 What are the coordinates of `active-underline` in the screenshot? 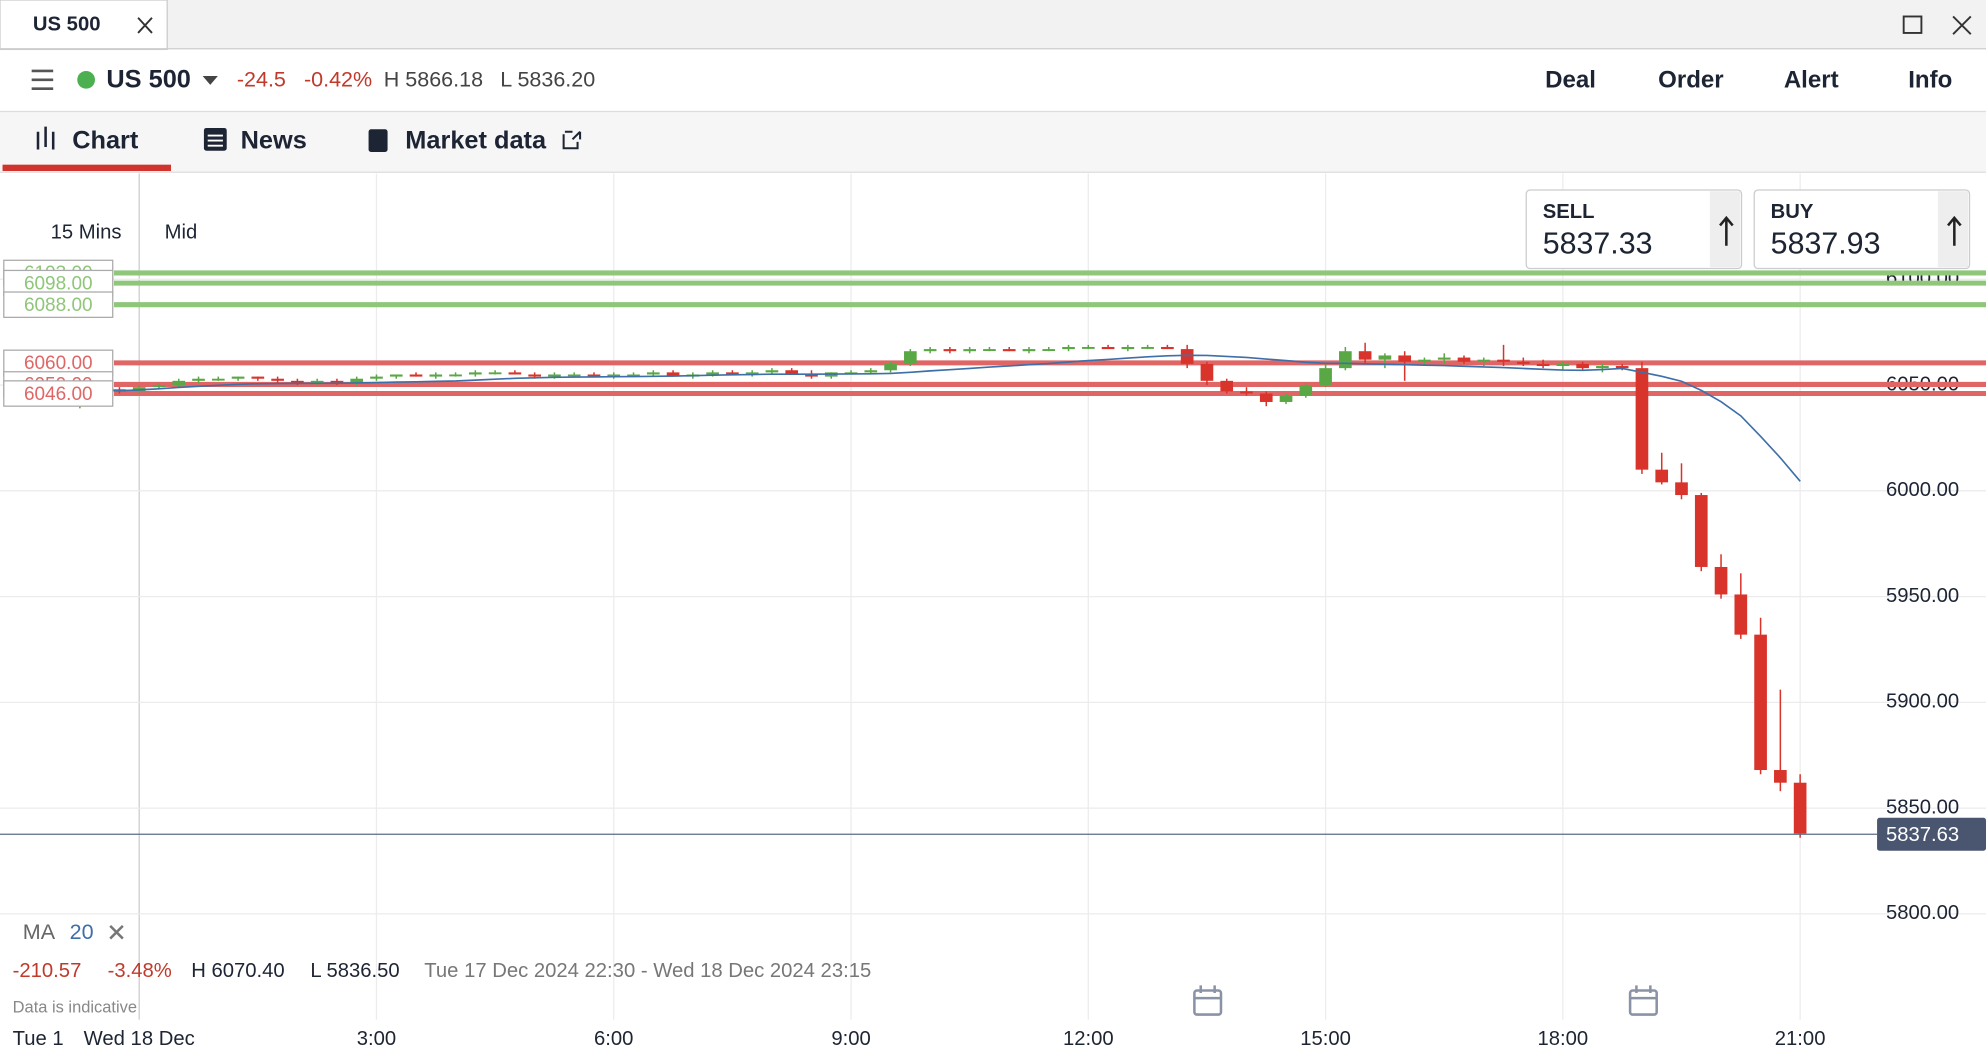 It's located at (86, 168).